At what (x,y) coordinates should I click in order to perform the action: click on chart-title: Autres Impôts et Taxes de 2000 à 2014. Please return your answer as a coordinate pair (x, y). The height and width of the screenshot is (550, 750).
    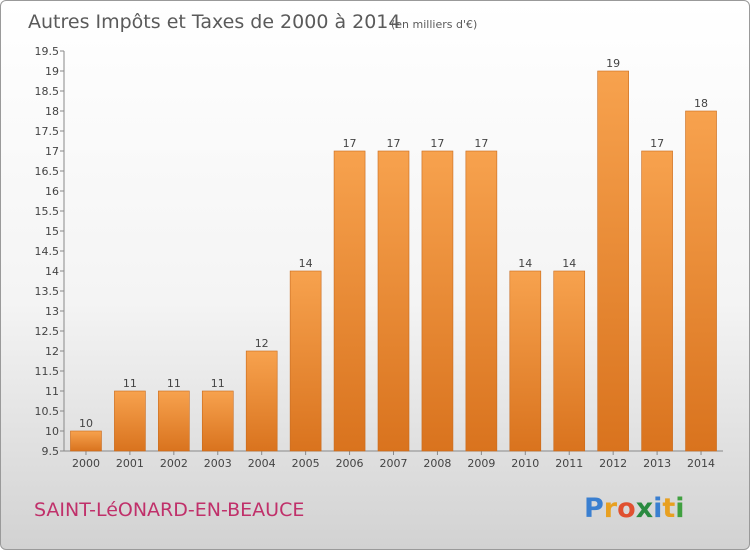
    Looking at the image, I should click on (214, 22).